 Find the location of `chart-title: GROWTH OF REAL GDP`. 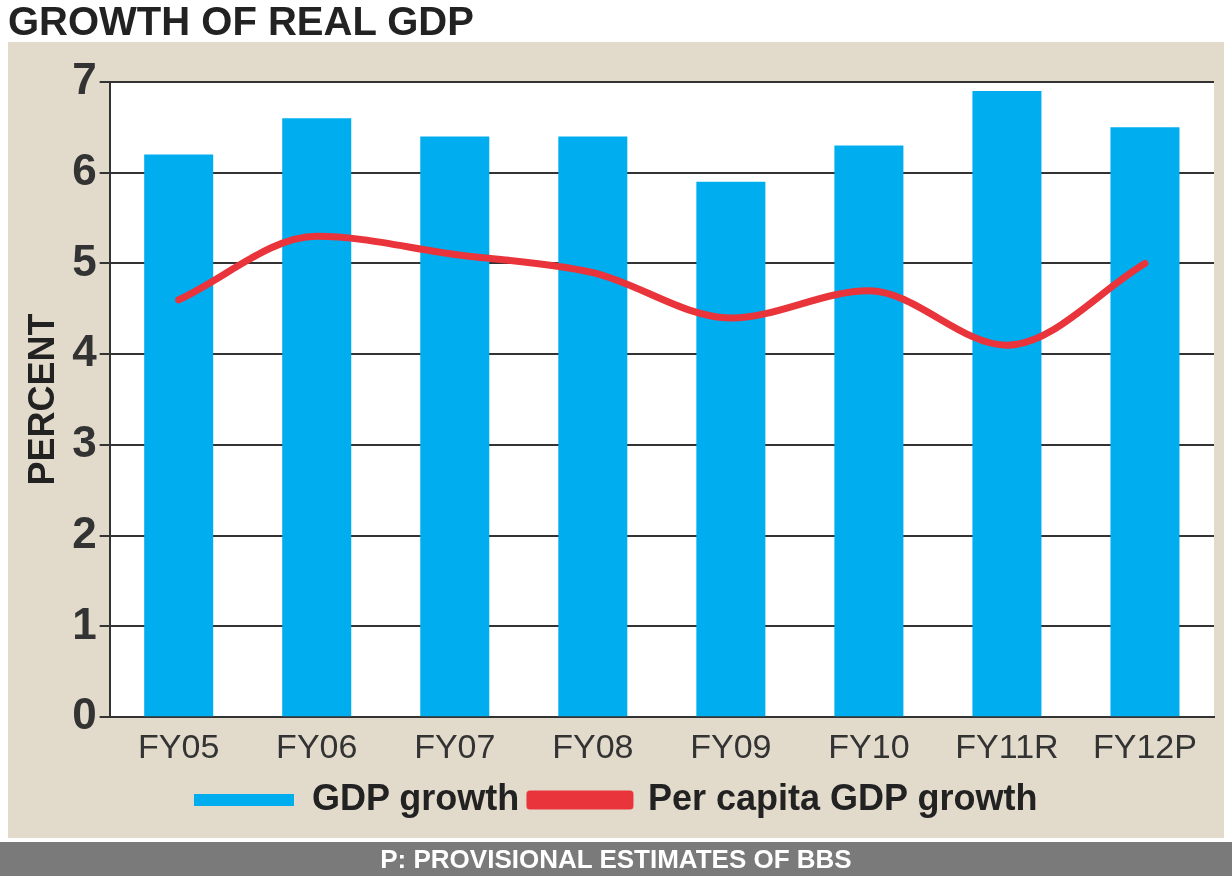

chart-title: GROWTH OF REAL GDP is located at coordinates (241, 21).